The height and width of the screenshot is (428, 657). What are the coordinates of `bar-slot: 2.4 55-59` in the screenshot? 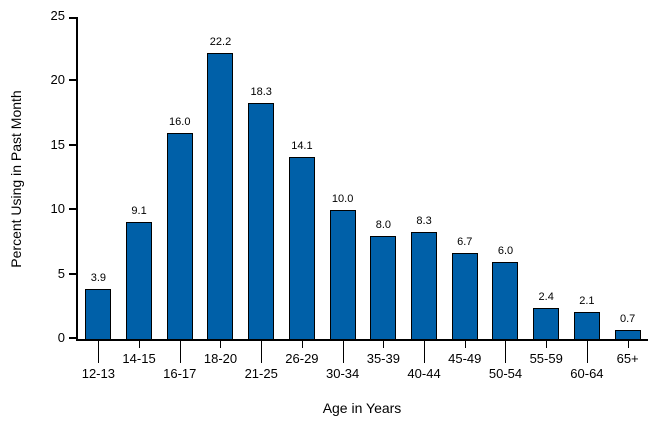 It's located at (546, 191).